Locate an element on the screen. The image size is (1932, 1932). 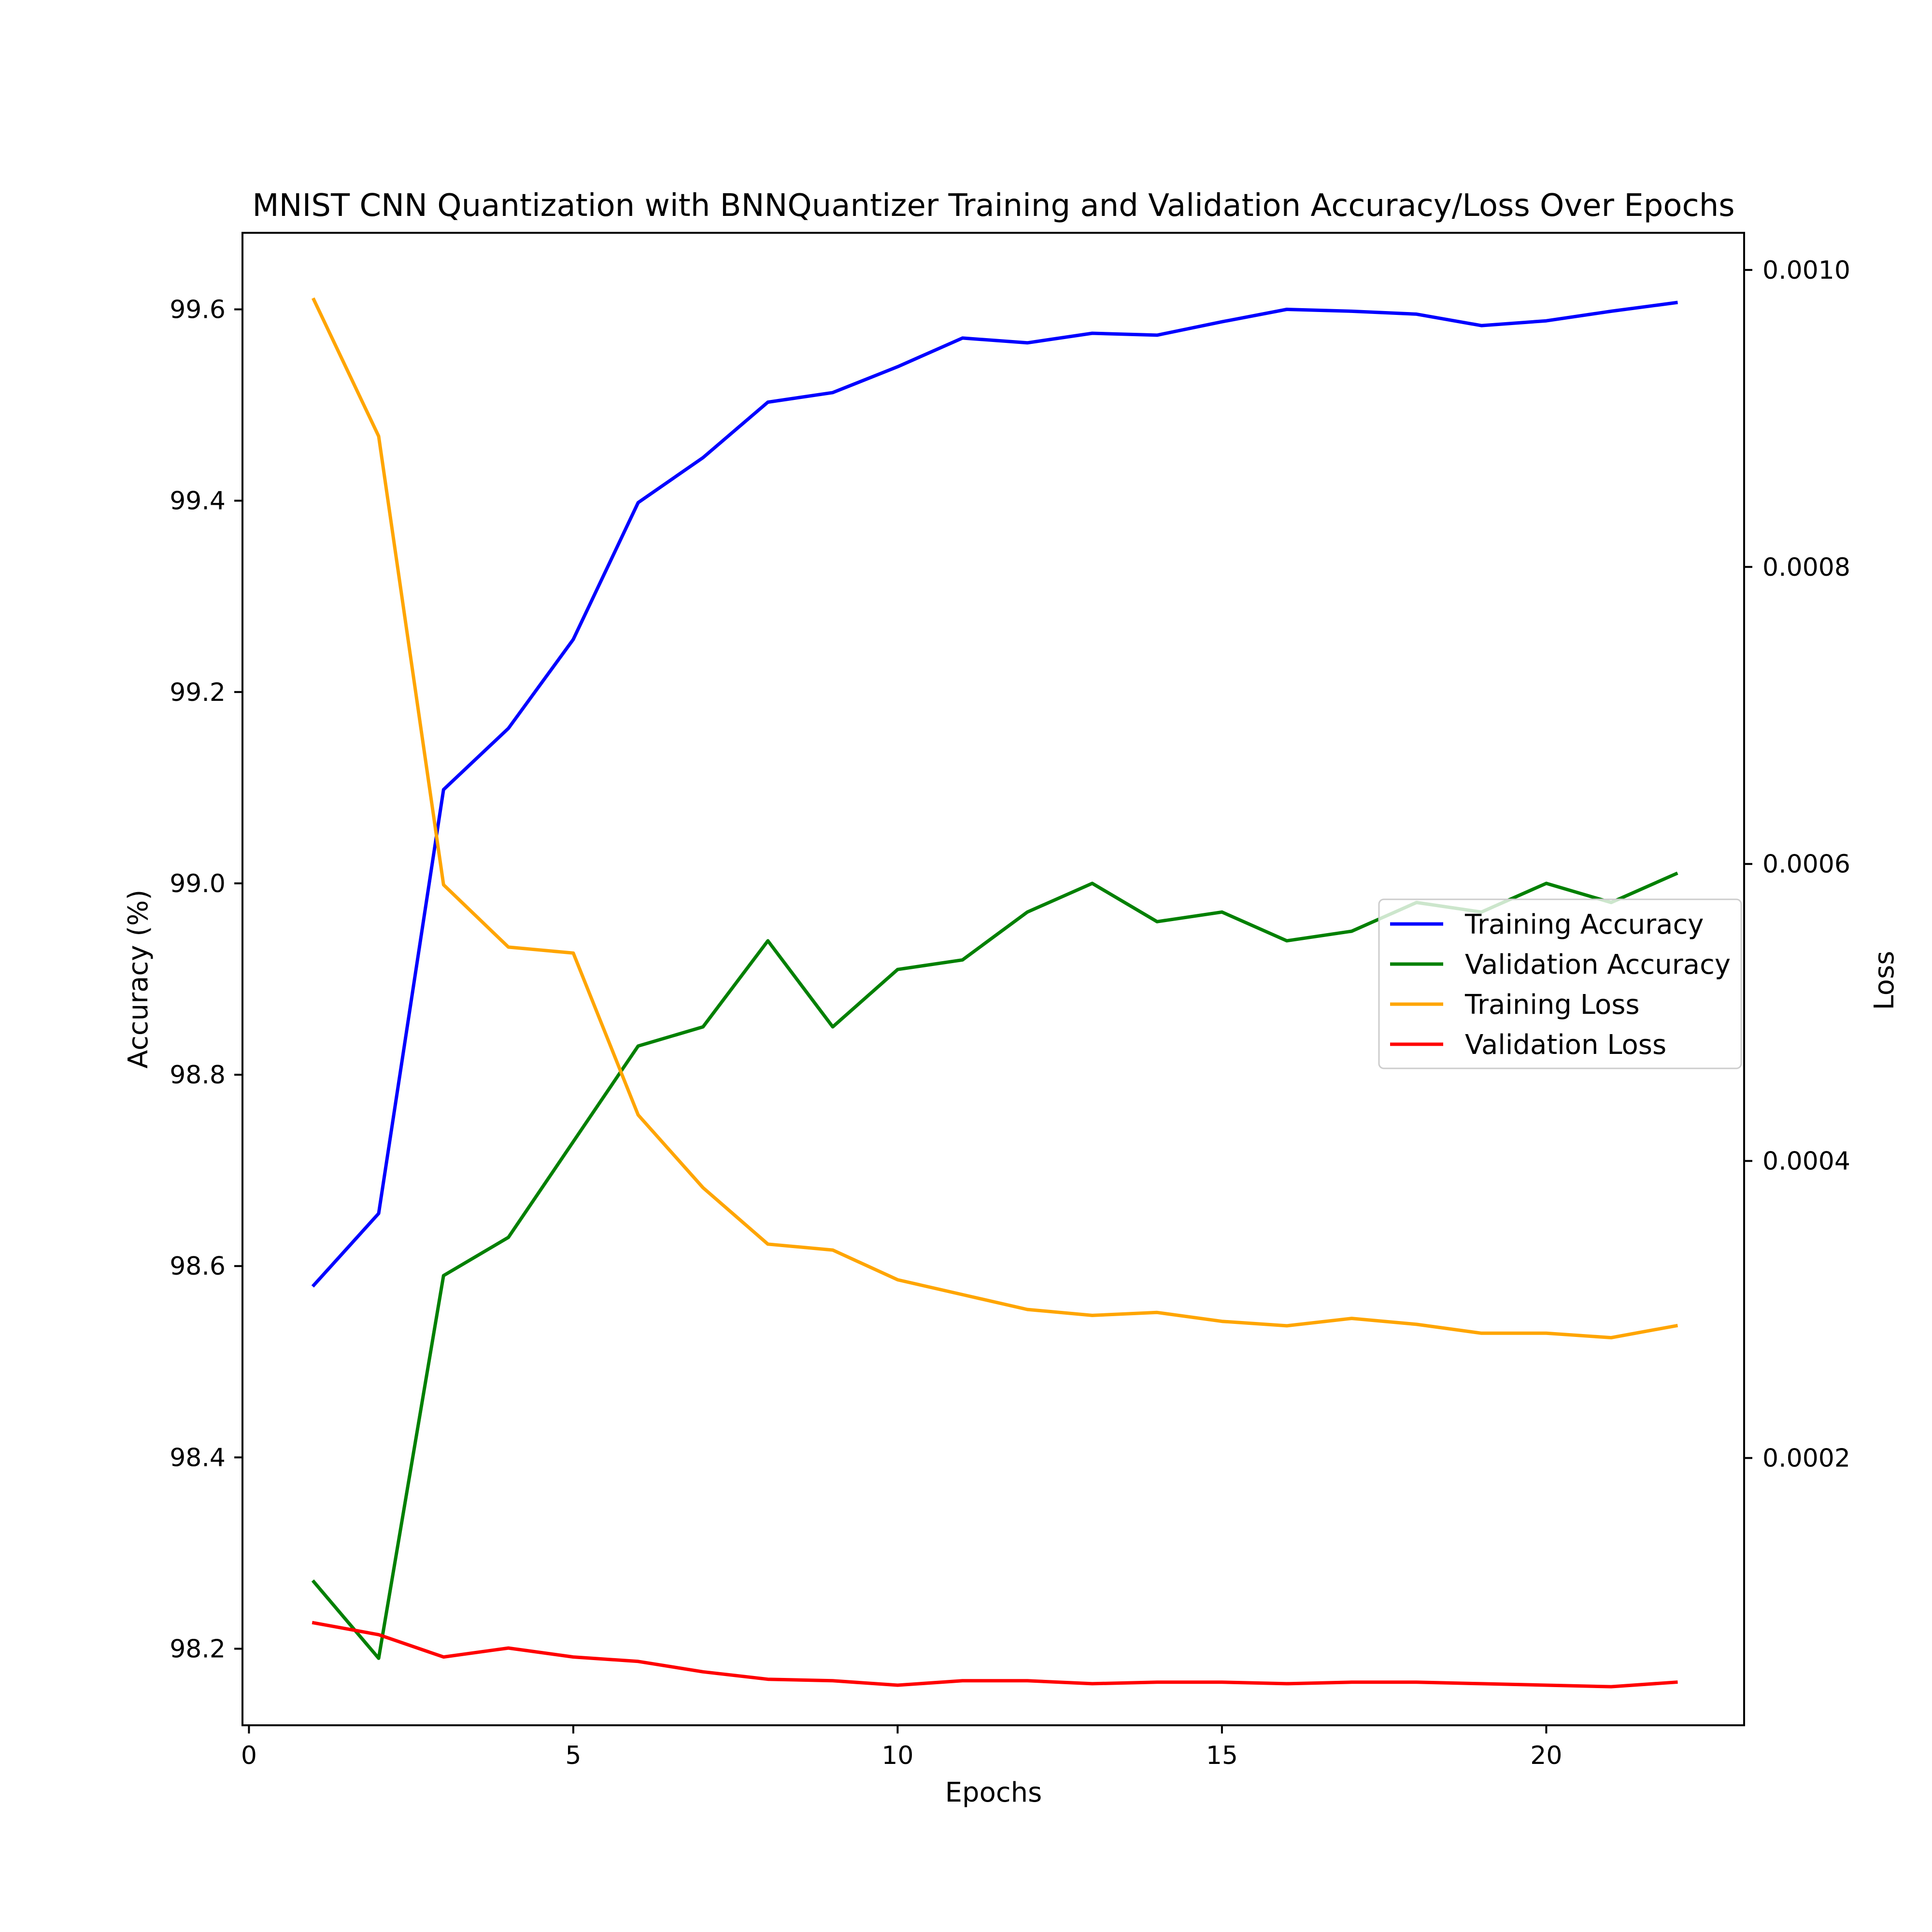
y2-tick-label: 0.0004 is located at coordinates (1806, 1161).